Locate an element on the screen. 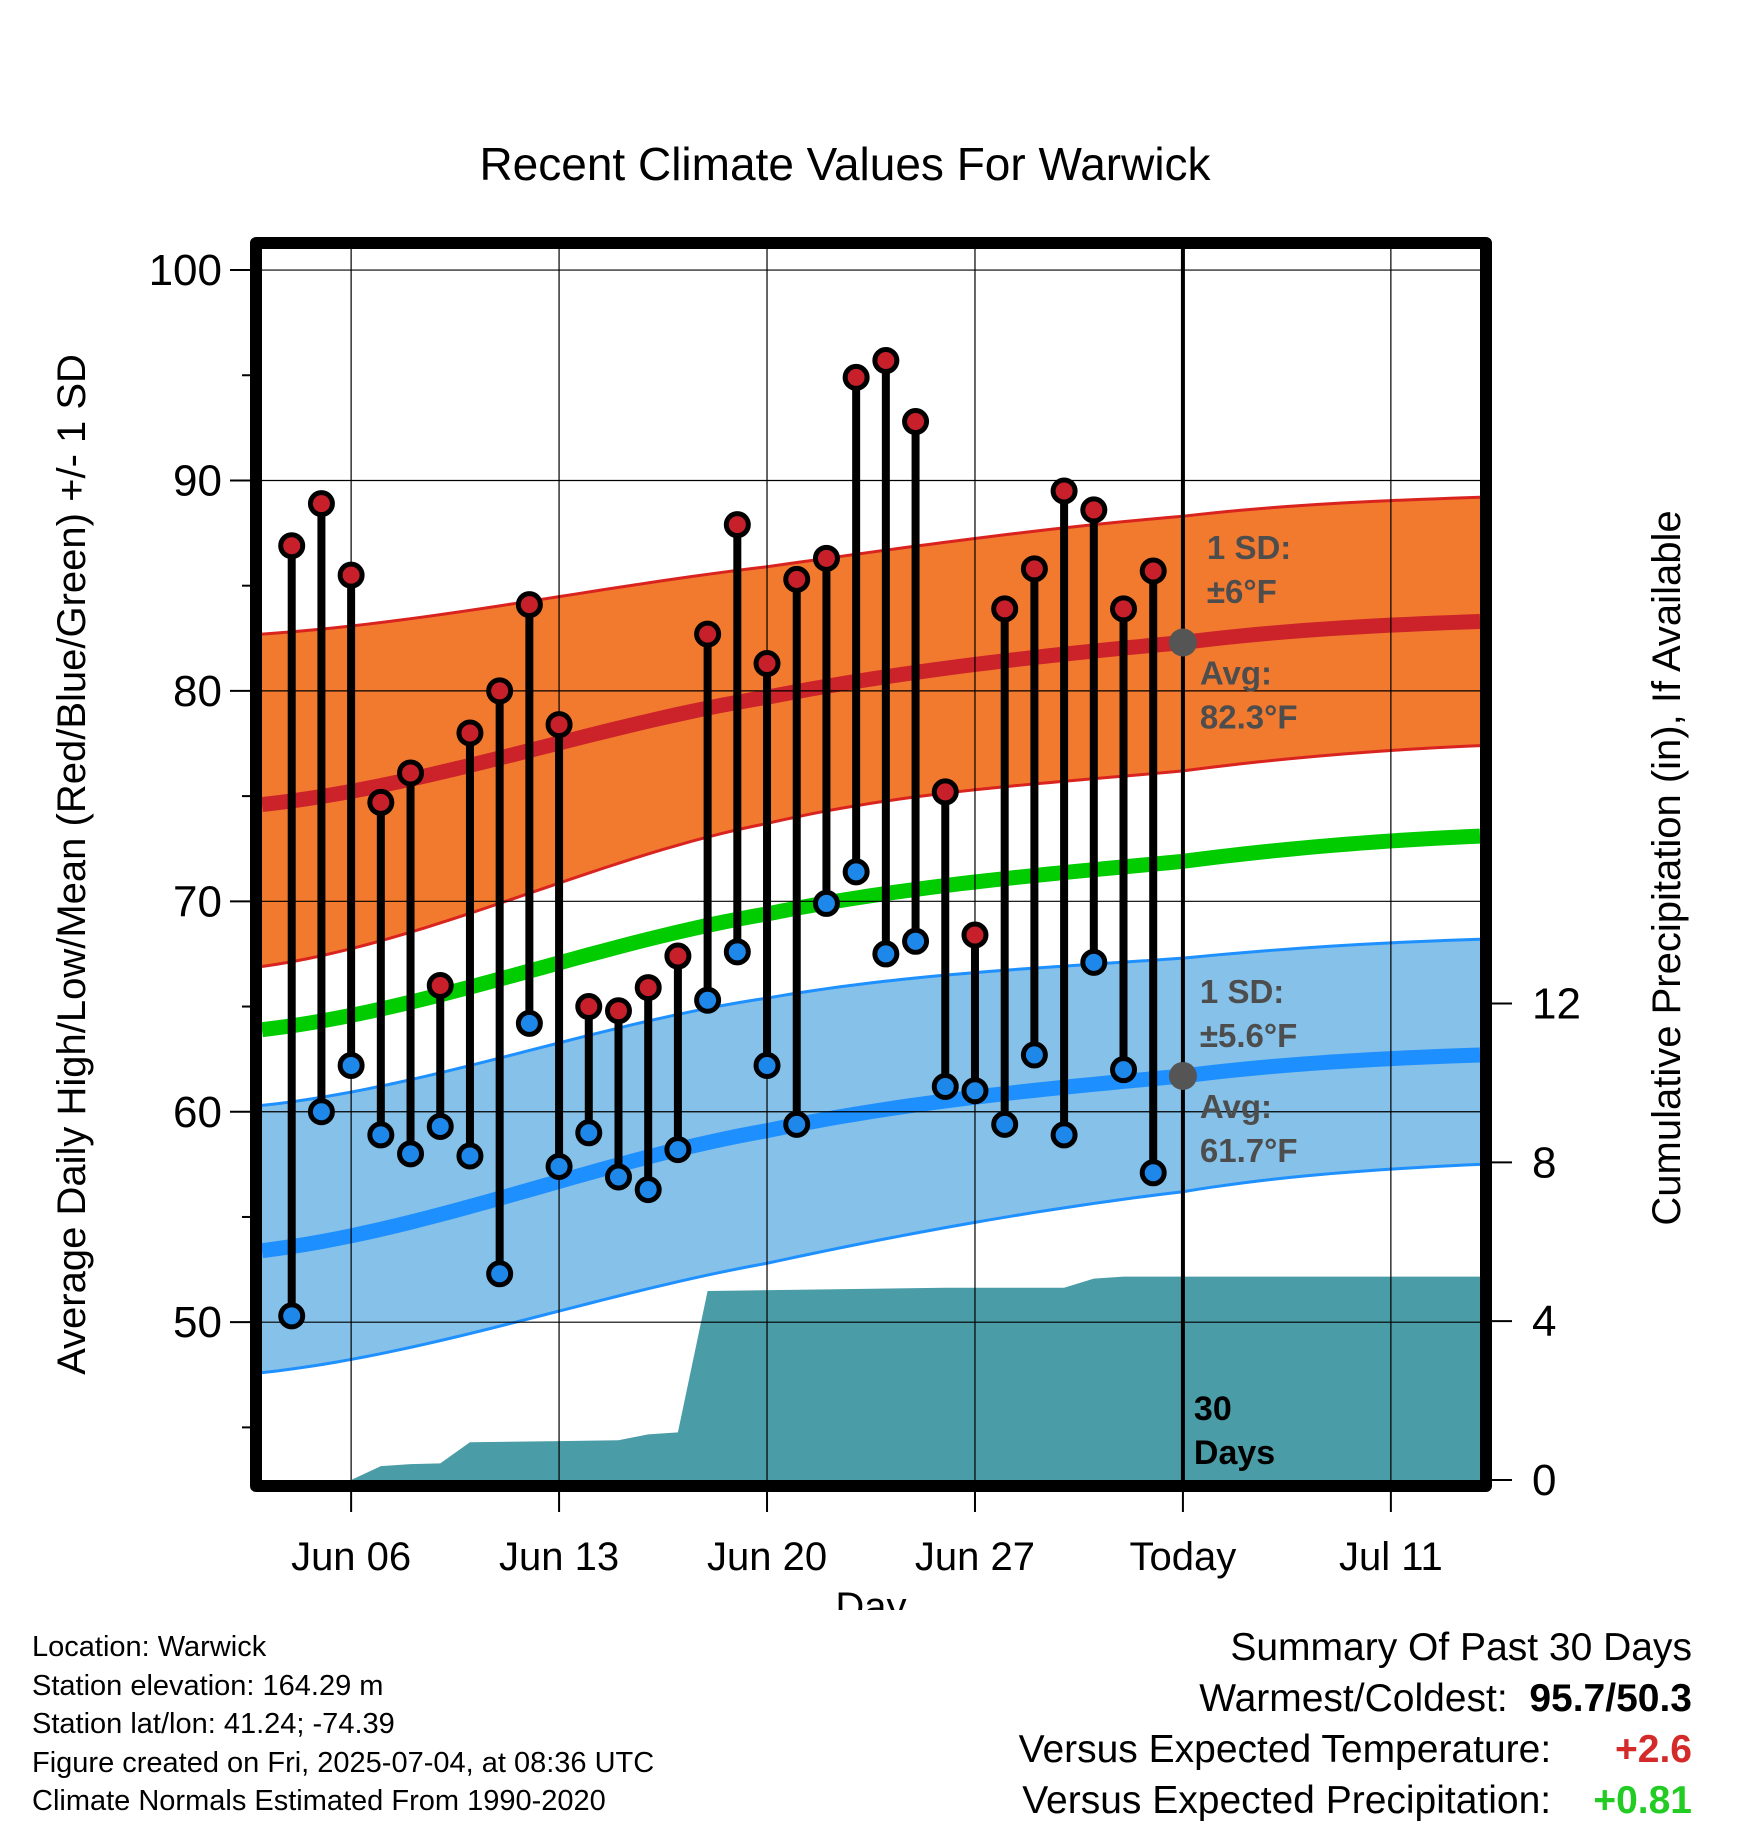  high-sd-lower-line is located at coordinates (871, 856).